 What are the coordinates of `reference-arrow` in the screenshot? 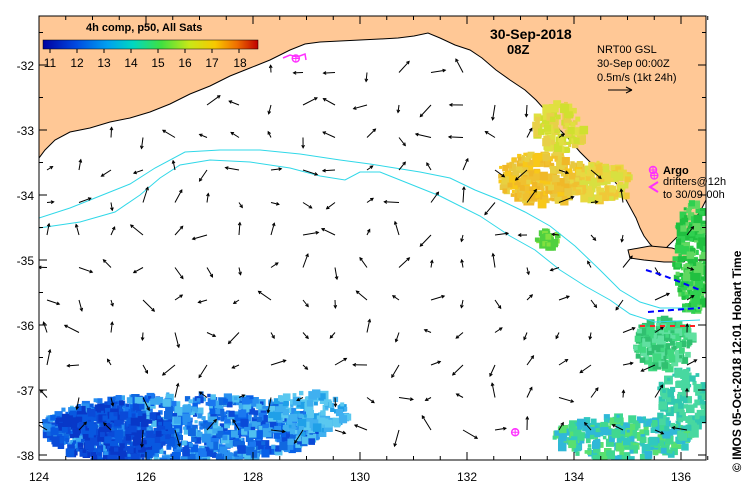 It's located at (620, 90).